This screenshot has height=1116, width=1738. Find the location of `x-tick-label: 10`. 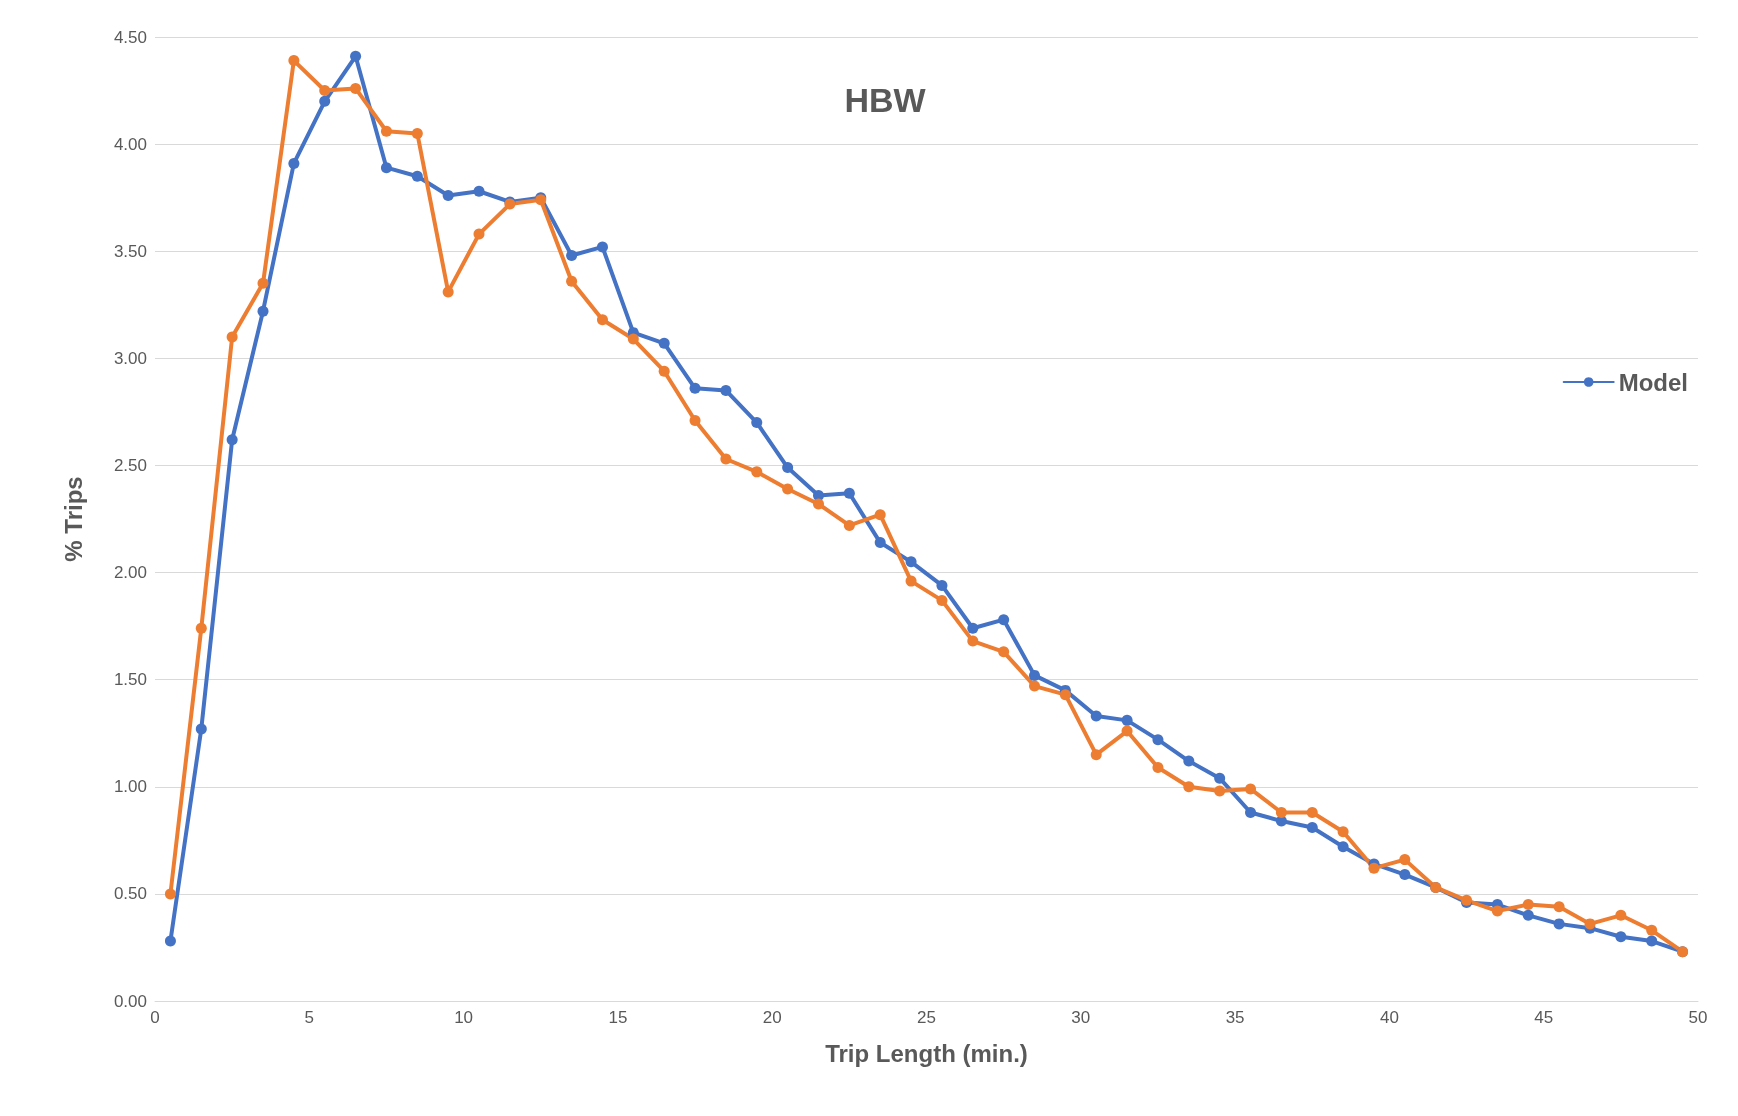

x-tick-label: 10 is located at coordinates (464, 1017).